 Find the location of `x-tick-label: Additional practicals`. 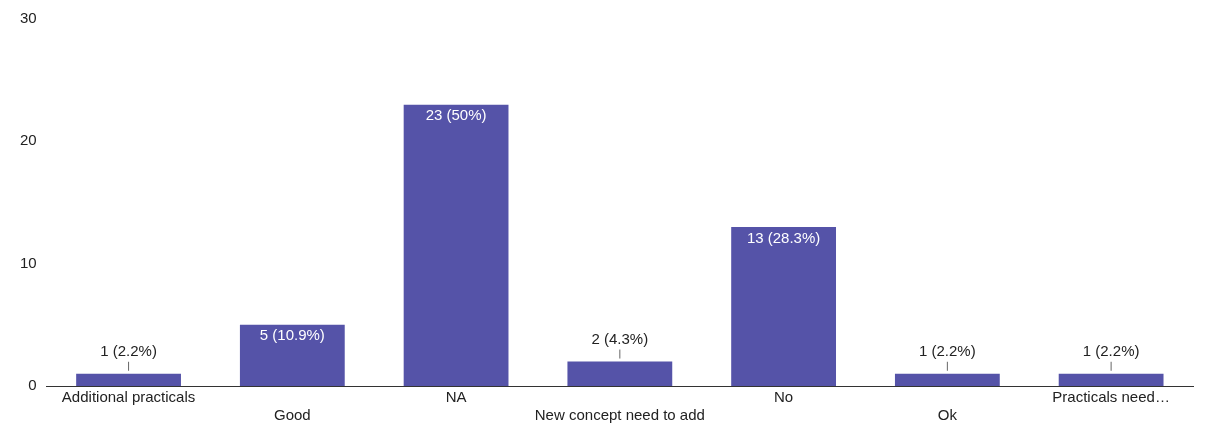

x-tick-label: Additional practicals is located at coordinates (128, 397).